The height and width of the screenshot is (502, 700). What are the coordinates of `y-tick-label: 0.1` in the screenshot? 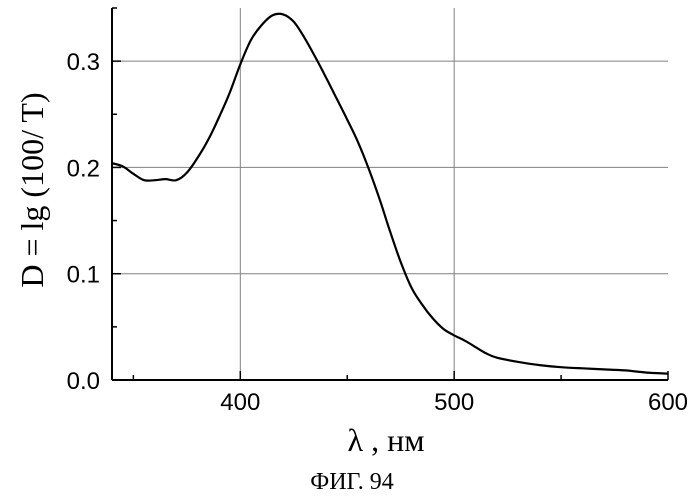 It's located at (83, 275).